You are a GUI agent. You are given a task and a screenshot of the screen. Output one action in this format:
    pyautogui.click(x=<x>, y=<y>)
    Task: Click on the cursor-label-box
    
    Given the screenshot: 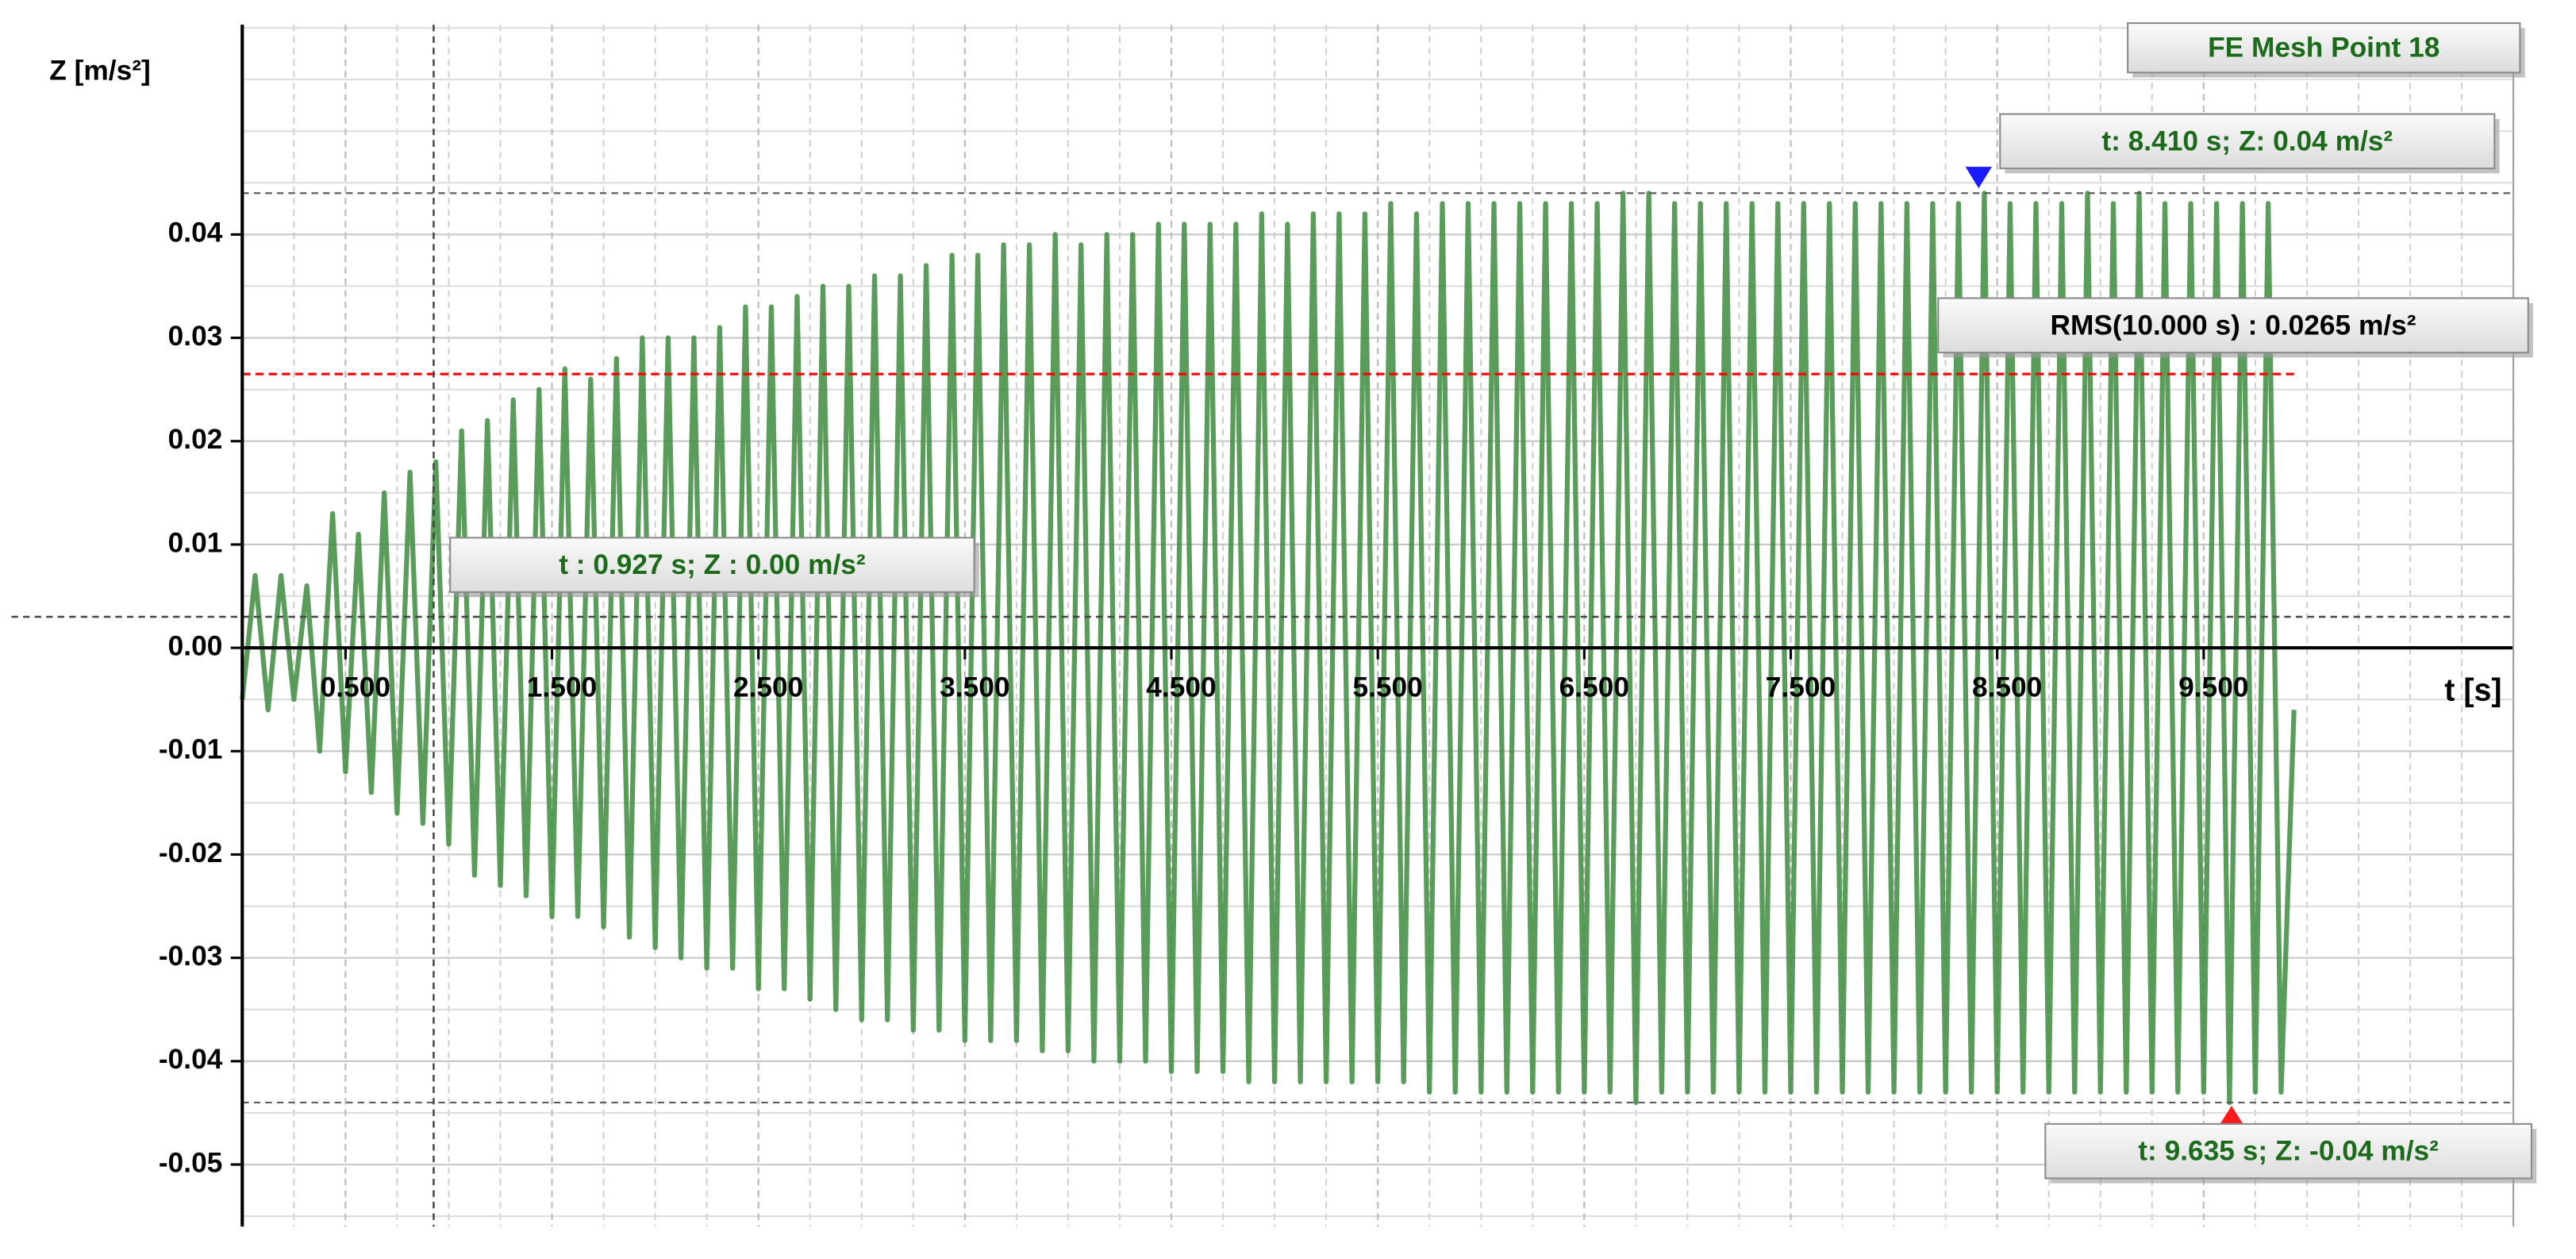 What is the action you would take?
    pyautogui.click(x=712, y=565)
    